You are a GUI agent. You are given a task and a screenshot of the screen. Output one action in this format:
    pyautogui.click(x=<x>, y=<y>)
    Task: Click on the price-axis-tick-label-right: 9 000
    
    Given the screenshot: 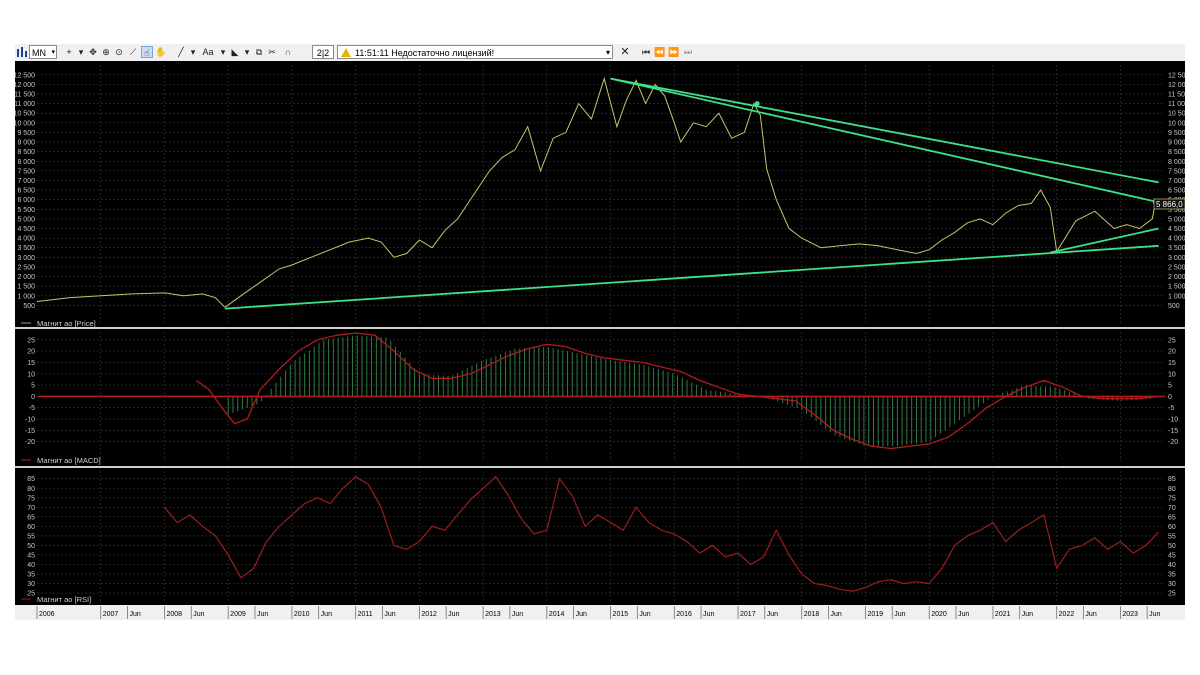 What is the action you would take?
    pyautogui.click(x=1176, y=143)
    